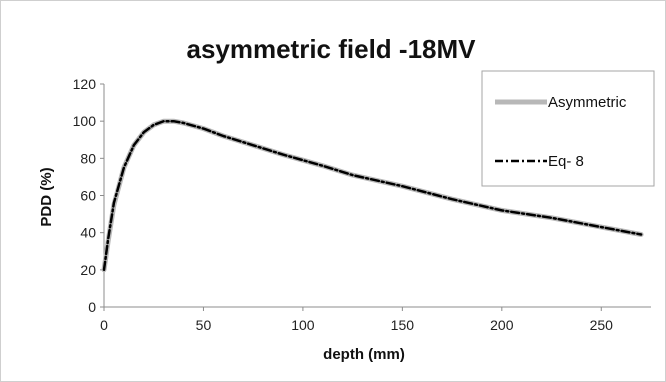  I want to click on chart-title: asymmetric field -18MV, so click(331, 49).